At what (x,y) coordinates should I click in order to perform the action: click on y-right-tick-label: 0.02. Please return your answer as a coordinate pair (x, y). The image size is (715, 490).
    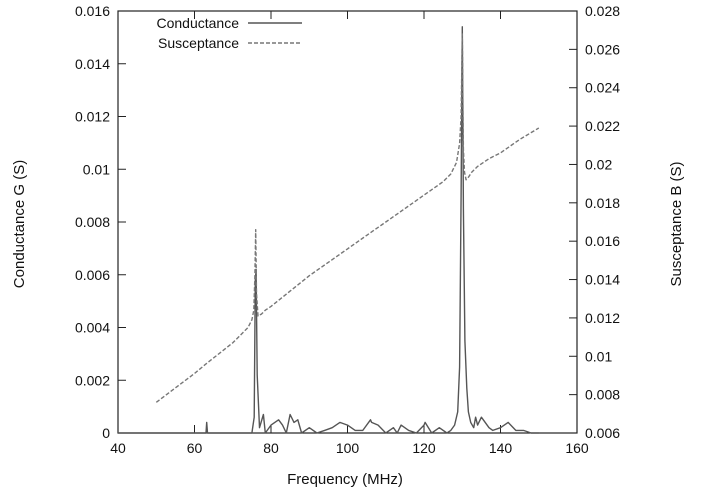
    Looking at the image, I should click on (598, 164).